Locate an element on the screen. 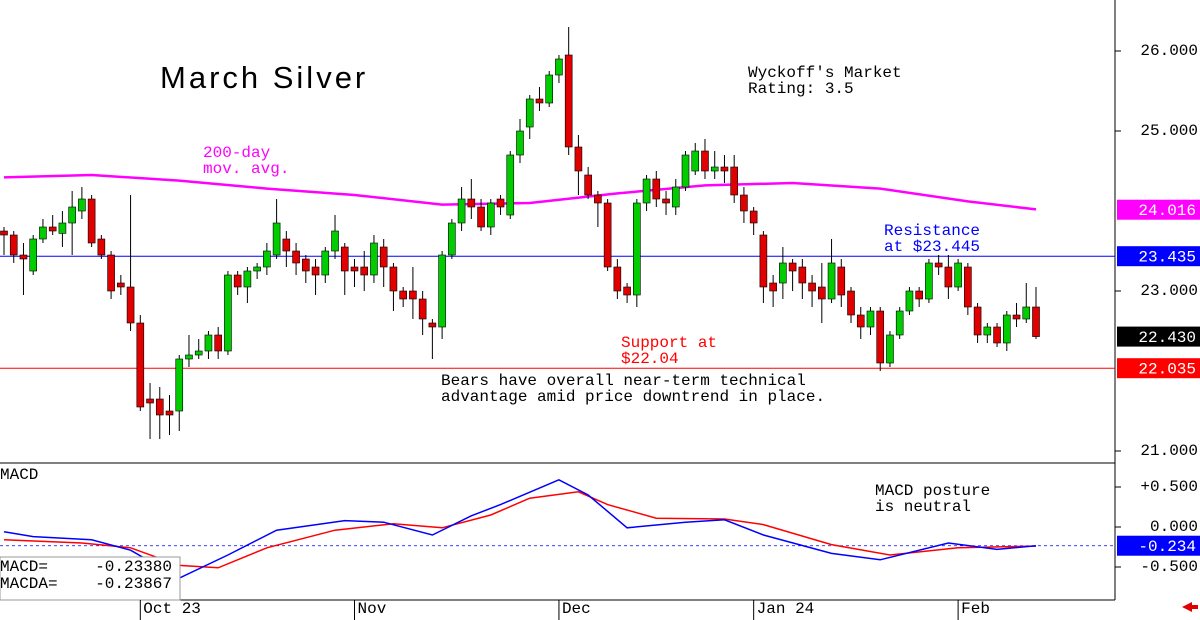 Image resolution: width=1200 pixels, height=620 pixels. panel-title: MACD is located at coordinates (19, 475).